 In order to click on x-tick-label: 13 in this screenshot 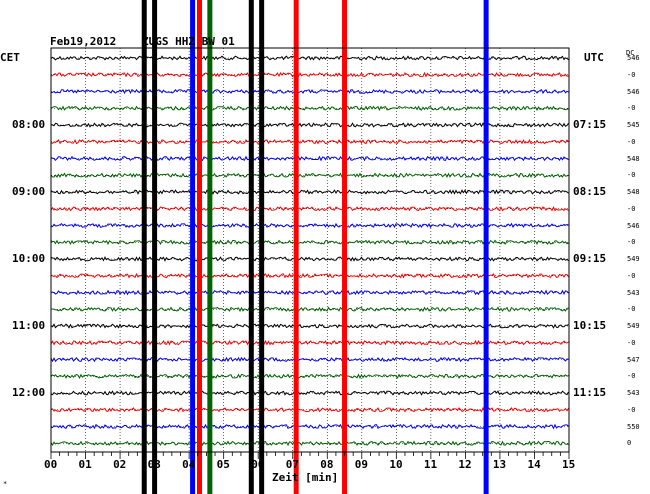, I will do `click(499, 464)`.